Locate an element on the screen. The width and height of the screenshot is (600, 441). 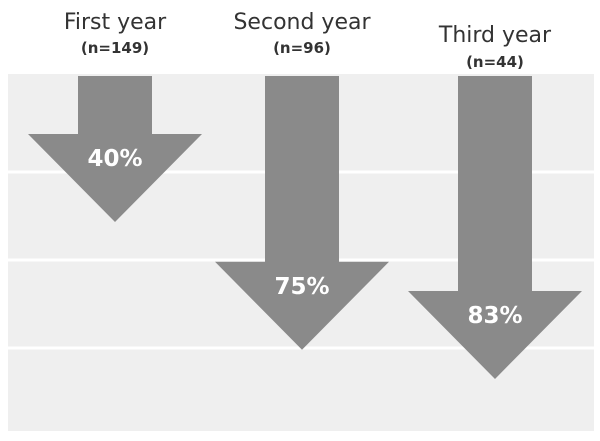
category-title-1: First year is located at coordinates (115, 22).